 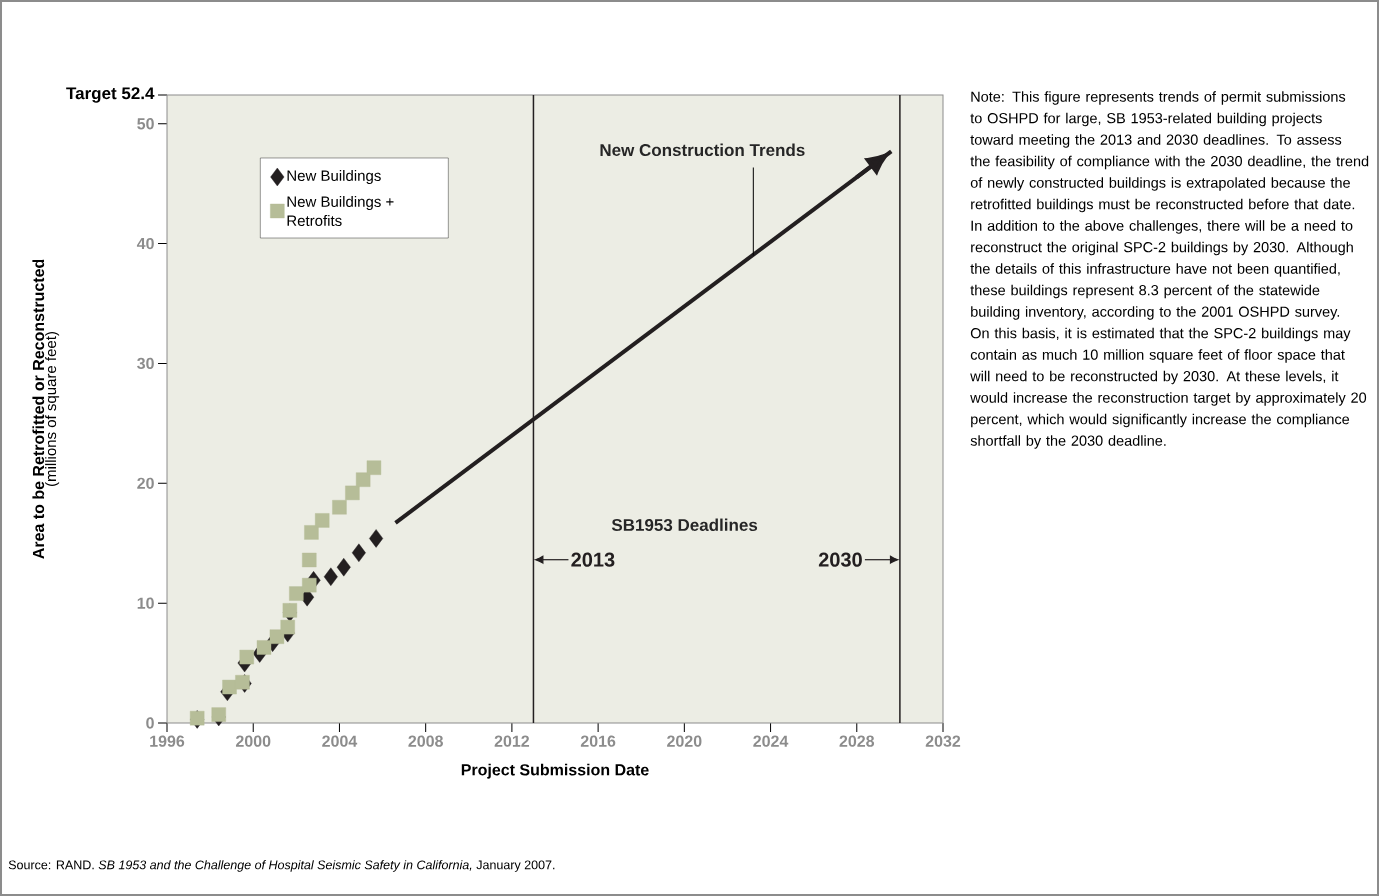 What do you see at coordinates (943, 741) in the screenshot?
I see `x-tick-label: 2032` at bounding box center [943, 741].